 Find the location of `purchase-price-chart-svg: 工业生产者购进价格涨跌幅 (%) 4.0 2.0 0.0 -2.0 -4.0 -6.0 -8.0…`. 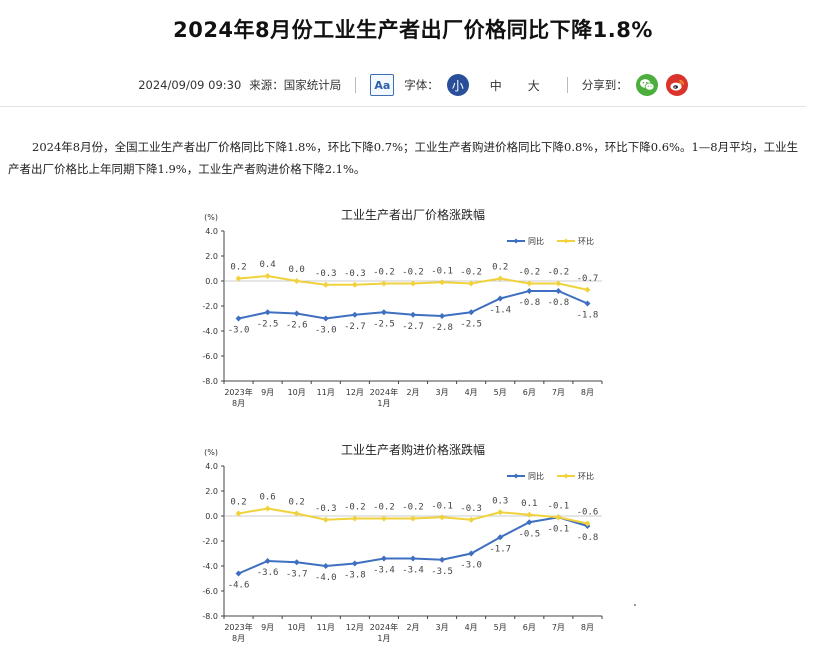

purchase-price-chart-svg: 工业生产者购进价格涨跌幅 (%) 4.0 2.0 0.0 -2.0 -4.0 -6.0 -8.0… is located at coordinates (402, 542).